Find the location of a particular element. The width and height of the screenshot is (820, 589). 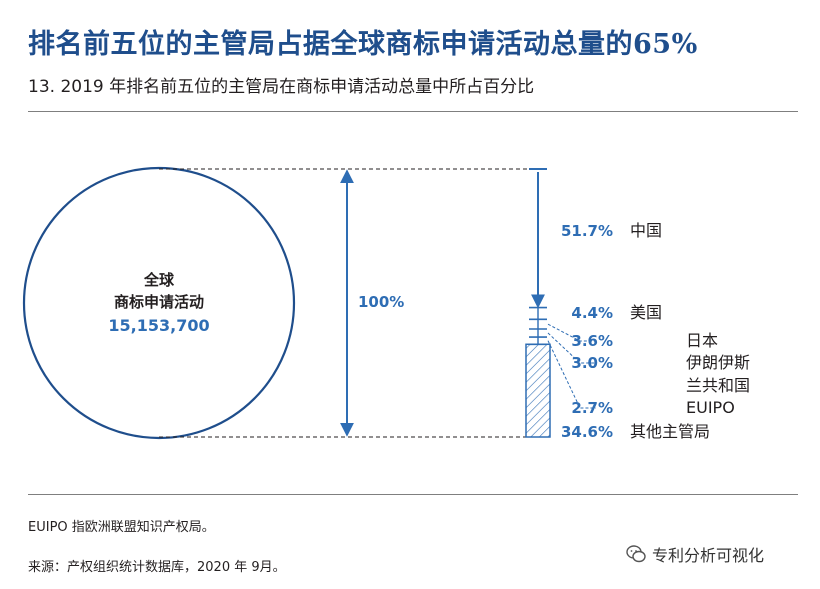

chart-subtitle: 13. 2019 年排名前五位的主管局在商标申请活动总量中所占百分比 is located at coordinates (281, 87).